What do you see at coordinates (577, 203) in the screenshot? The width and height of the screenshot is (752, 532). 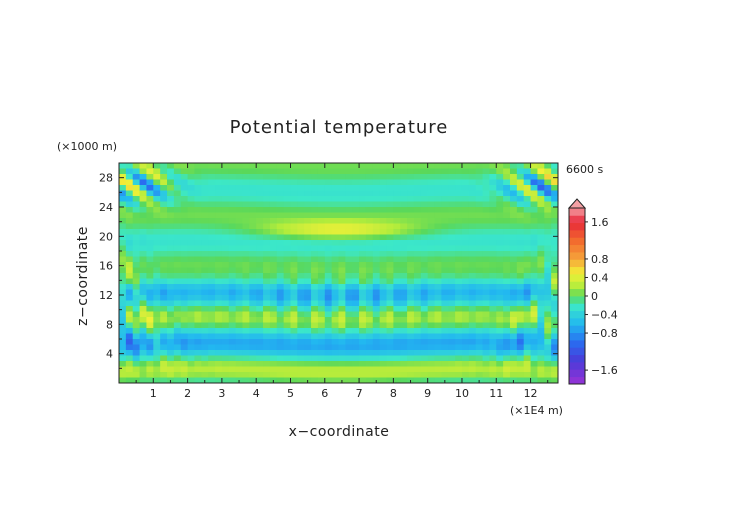 I see `colorbar-top-arrow` at bounding box center [577, 203].